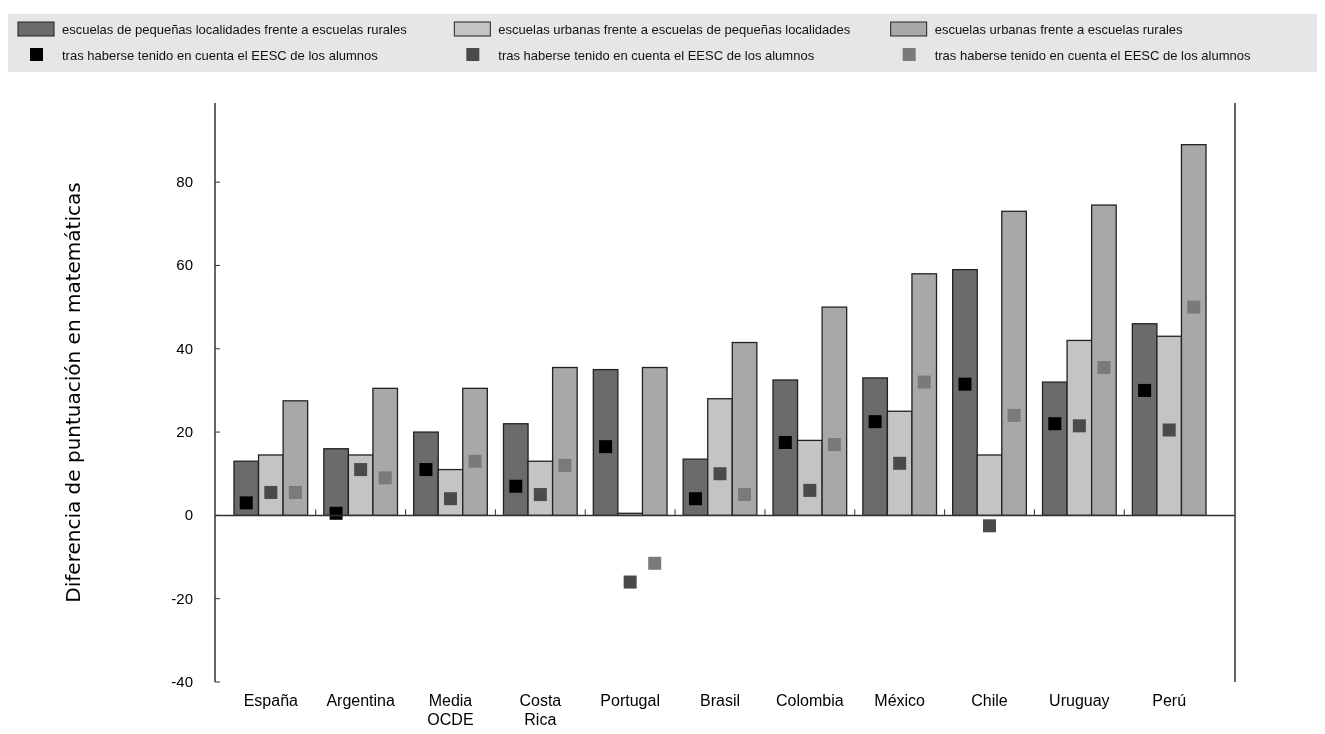  Describe the element at coordinates (900, 700) in the screenshot. I see `x-tick-label: México` at that location.